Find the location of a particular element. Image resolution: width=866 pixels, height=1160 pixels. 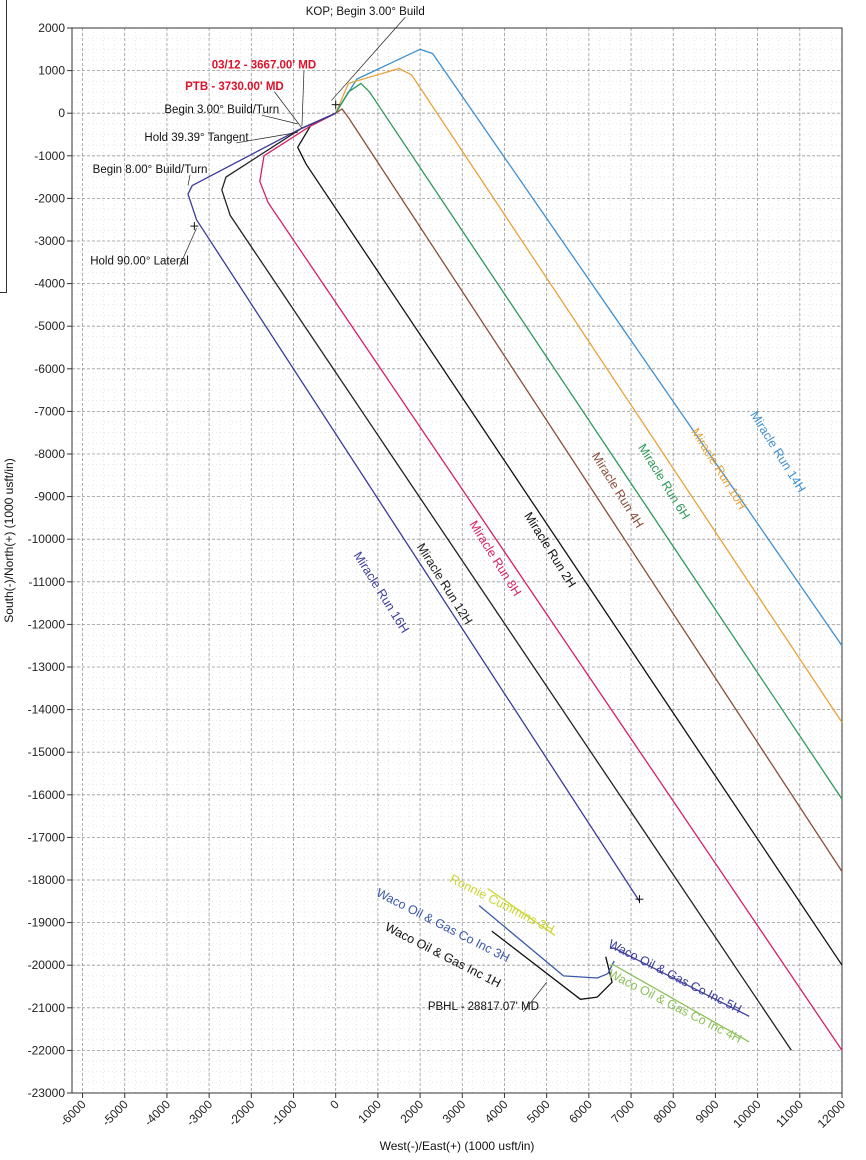

y-tick-label: -22000 is located at coordinates (47, 1050).